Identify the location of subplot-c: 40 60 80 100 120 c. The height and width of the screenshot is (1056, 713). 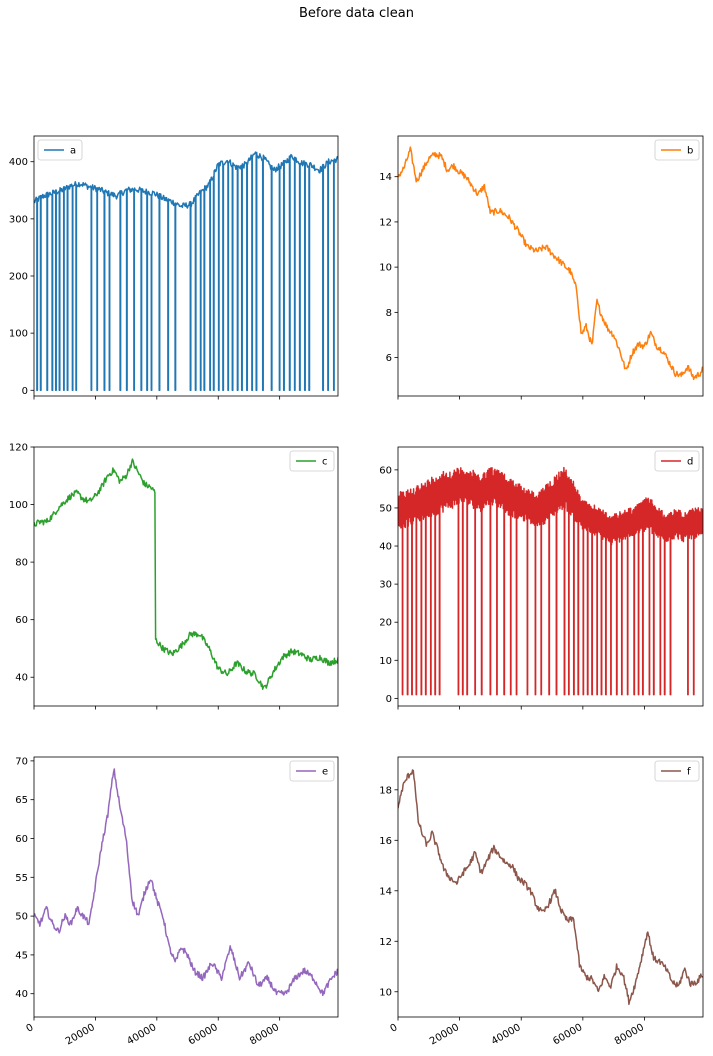
(174, 576).